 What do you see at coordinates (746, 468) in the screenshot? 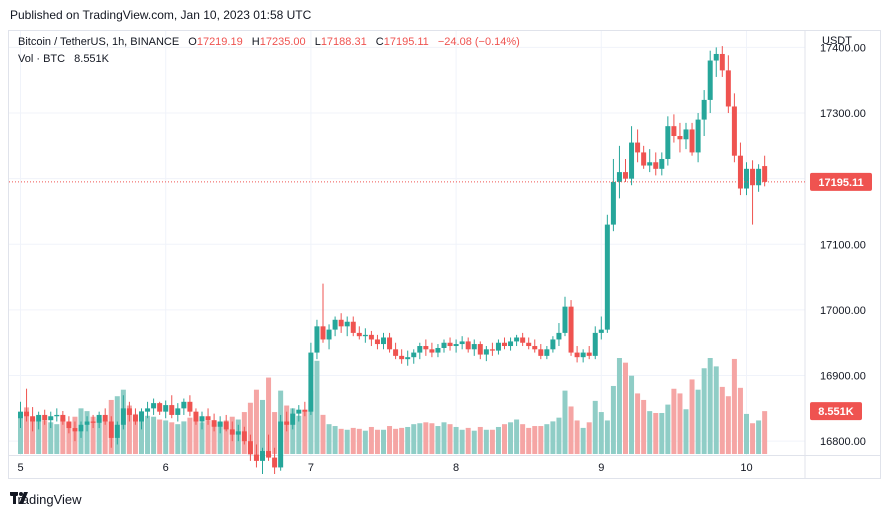
I see `time-tick-label: 10` at bounding box center [746, 468].